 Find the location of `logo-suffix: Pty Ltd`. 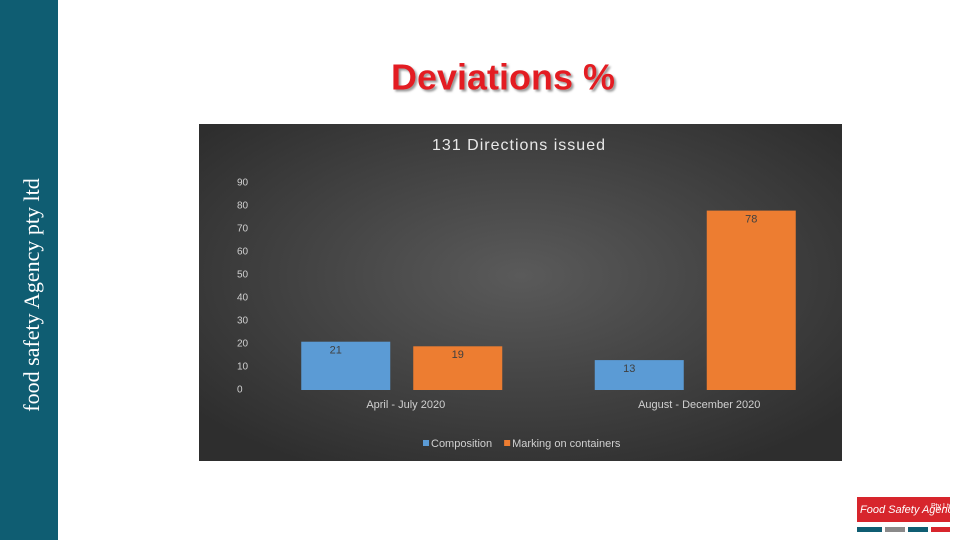

logo-suffix: Pty Ltd is located at coordinates (942, 506).